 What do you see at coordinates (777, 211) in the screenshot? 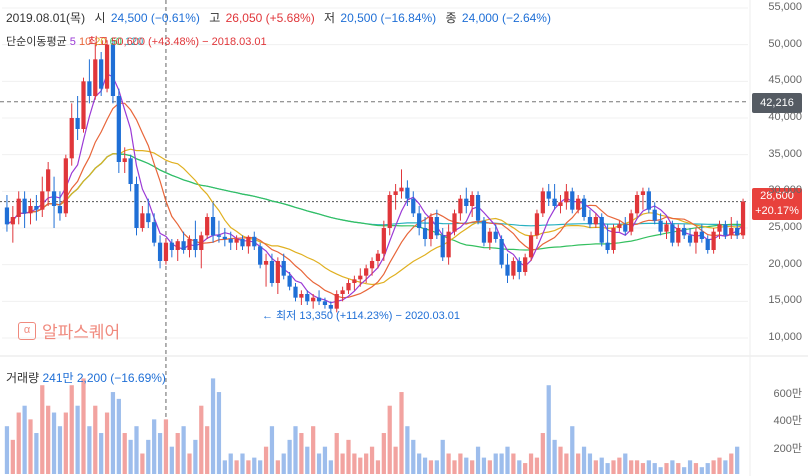
I see `current-price-change: +20.17%` at bounding box center [777, 211].